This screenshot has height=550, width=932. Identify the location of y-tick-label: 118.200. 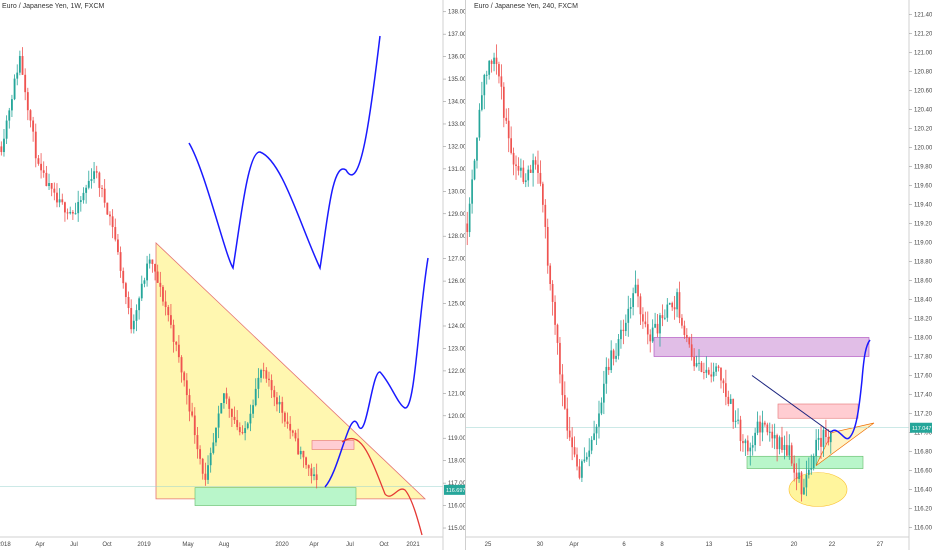
(923, 320).